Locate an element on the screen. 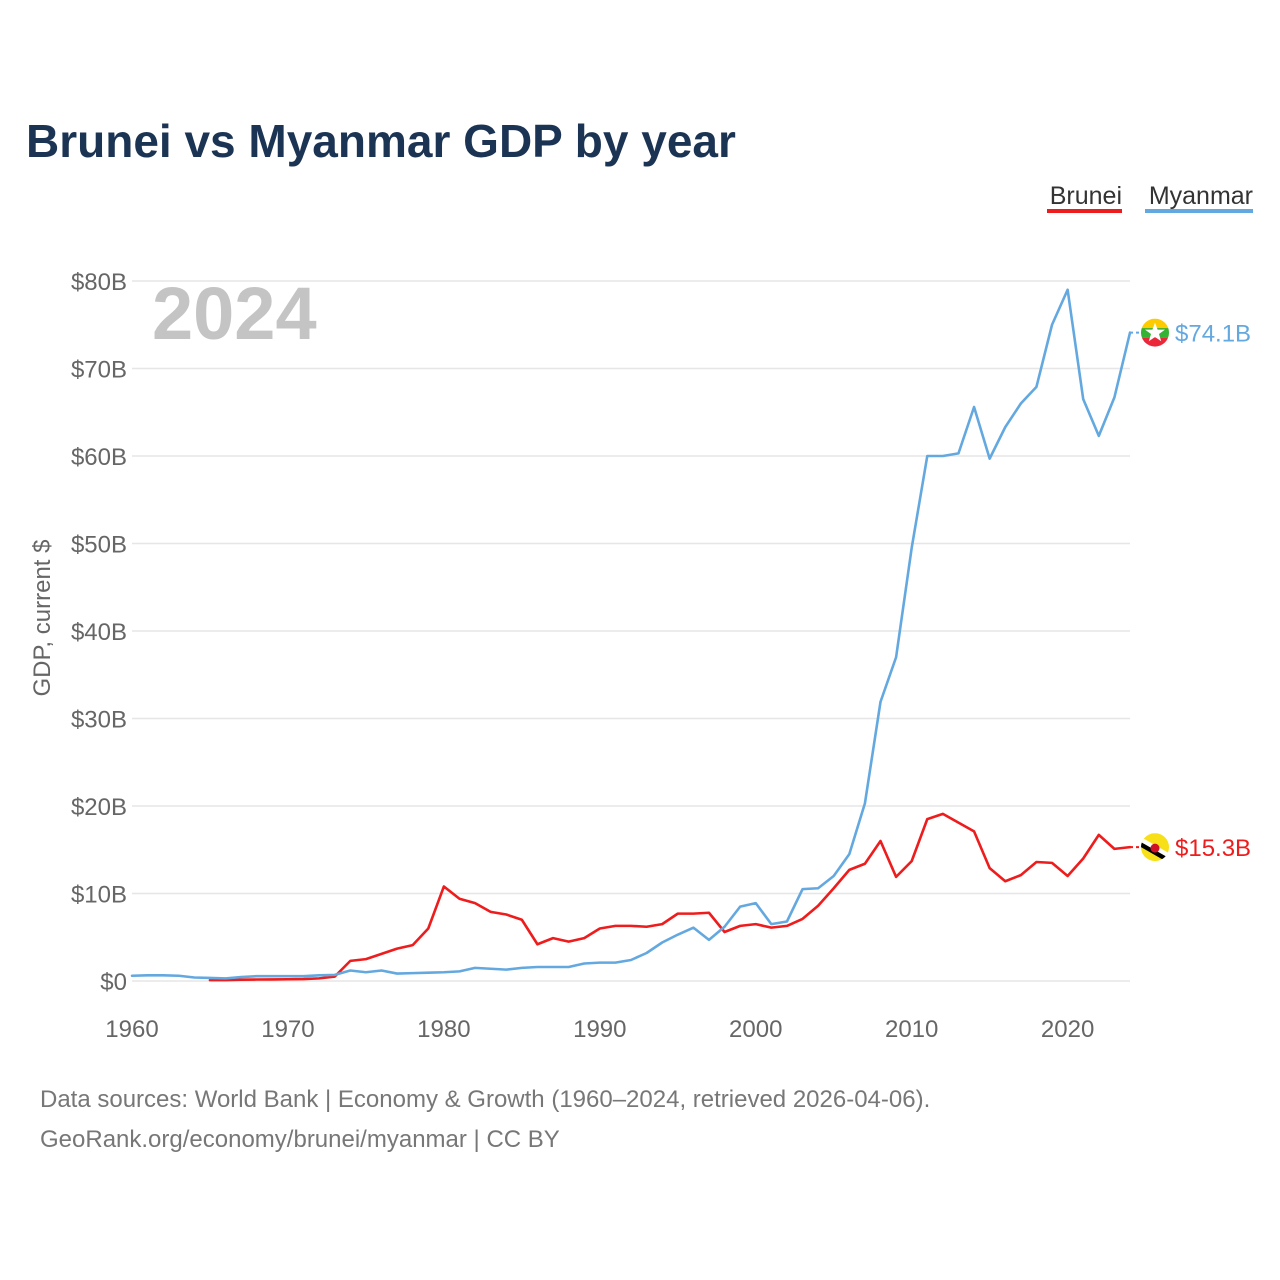  legend-item-brunei: Brunei is located at coordinates (1084, 197).